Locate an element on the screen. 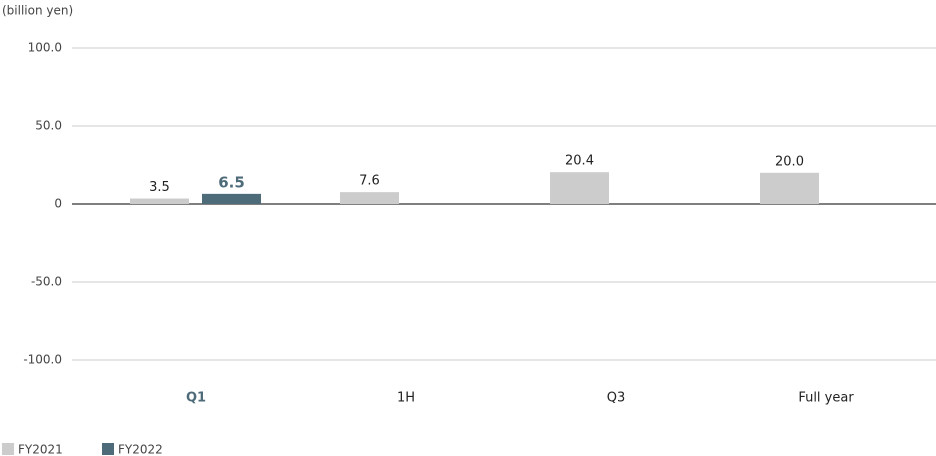  legend-label: FY2022 is located at coordinates (140, 449).